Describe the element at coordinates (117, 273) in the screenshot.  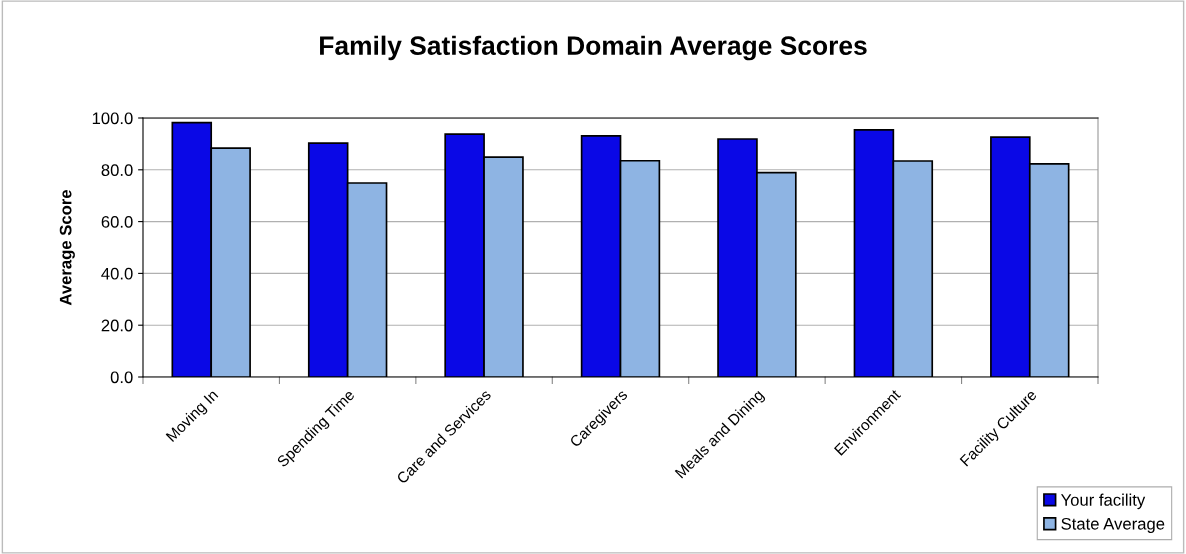
I see `y-tick-label: 40.0` at that location.